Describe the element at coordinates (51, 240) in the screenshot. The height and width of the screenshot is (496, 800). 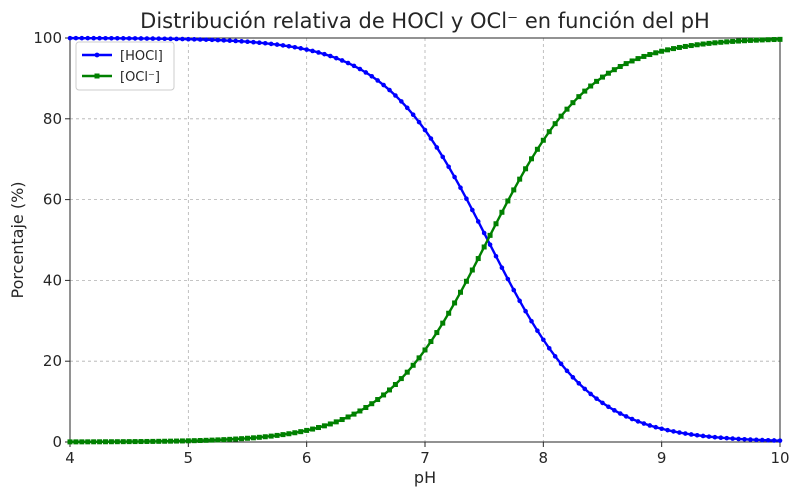
I see `y-ticks: 0 20 40 60 80 100` at that location.